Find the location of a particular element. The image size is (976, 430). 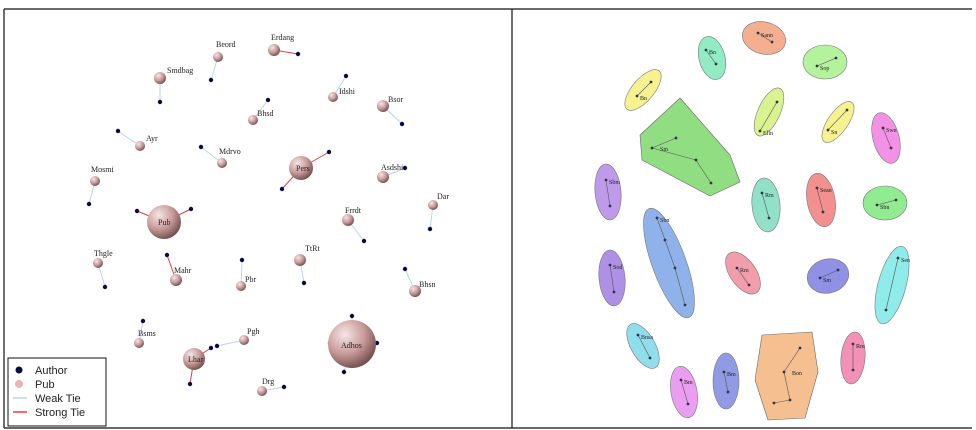

cluster-label: Bn is located at coordinates (643, 99).